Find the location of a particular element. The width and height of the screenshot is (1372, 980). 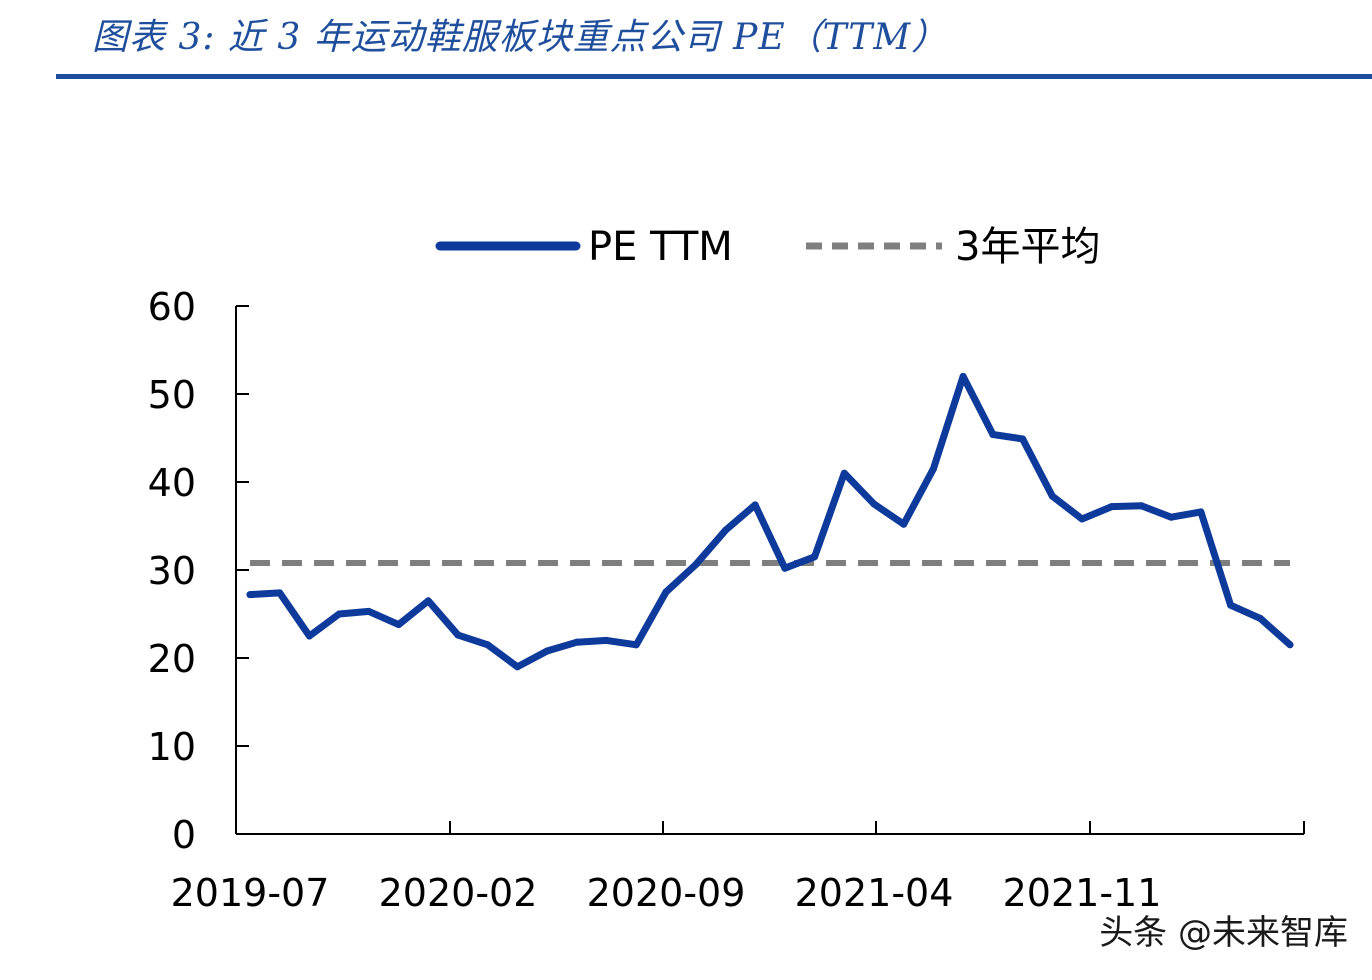

y-tick-label: 0 is located at coordinates (184, 835).